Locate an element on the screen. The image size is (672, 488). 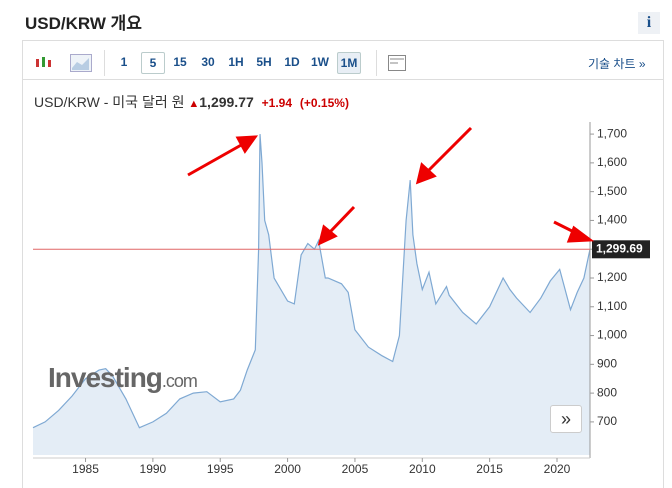
area-icon is located at coordinates (81, 63).